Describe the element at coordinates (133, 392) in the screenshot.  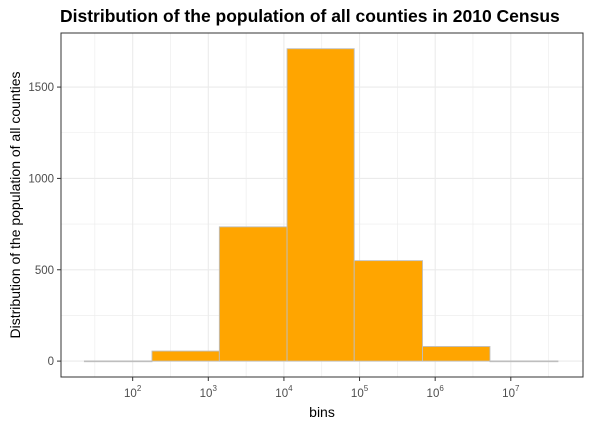
I see `x-tick-label: 10²` at that location.